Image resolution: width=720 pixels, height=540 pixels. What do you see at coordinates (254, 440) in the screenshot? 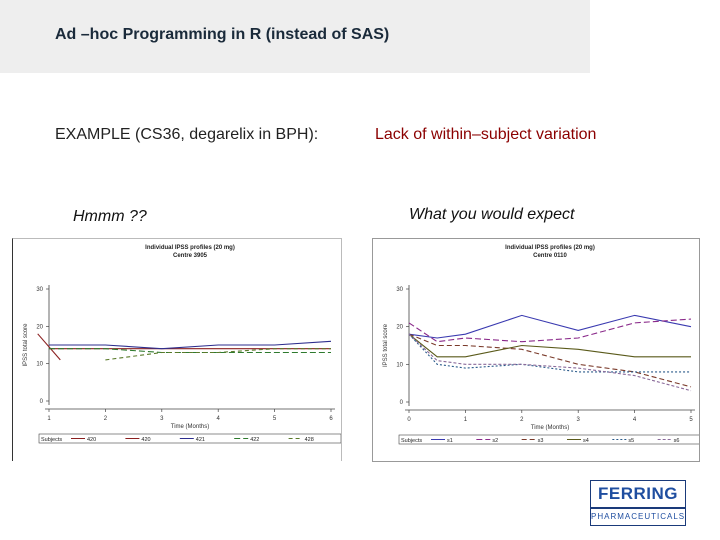
I see `legend-entry: 422` at bounding box center [254, 440].